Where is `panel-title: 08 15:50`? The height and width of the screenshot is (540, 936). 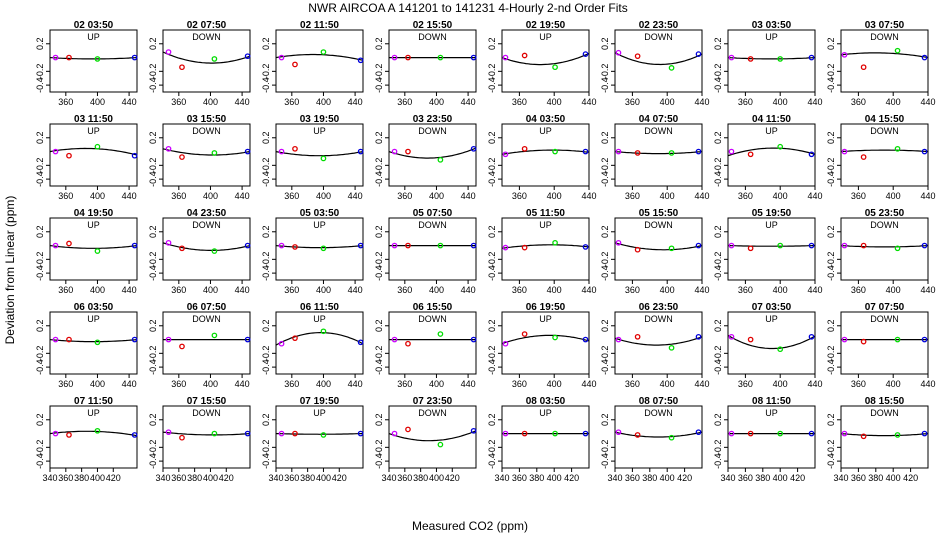
panel-title: 08 15:50 is located at coordinates (885, 401).